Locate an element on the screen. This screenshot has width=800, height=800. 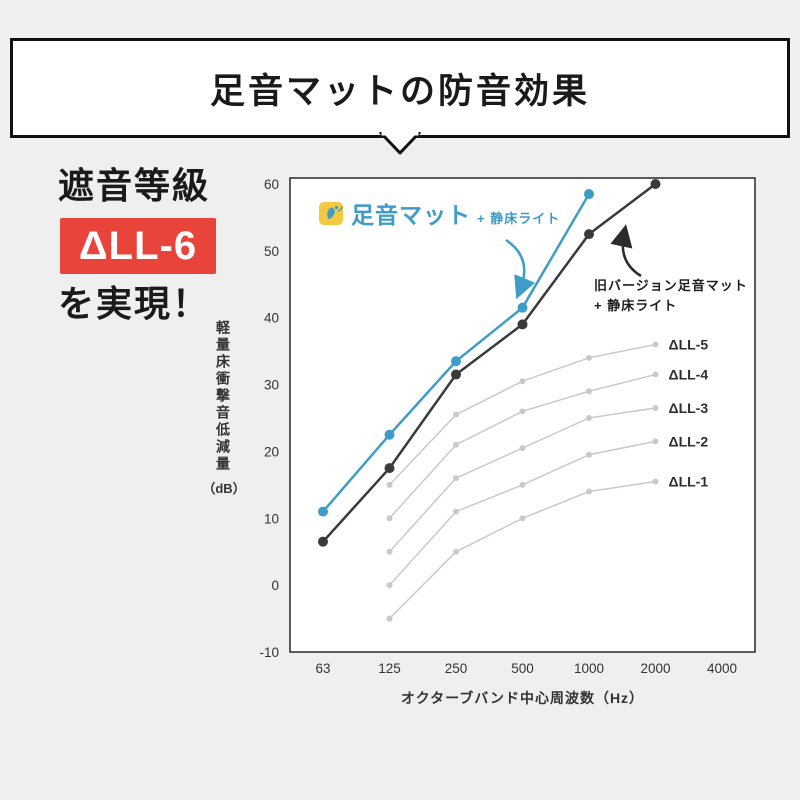
title-banner: 足音マットの防音効果 is located at coordinates (400, 88).